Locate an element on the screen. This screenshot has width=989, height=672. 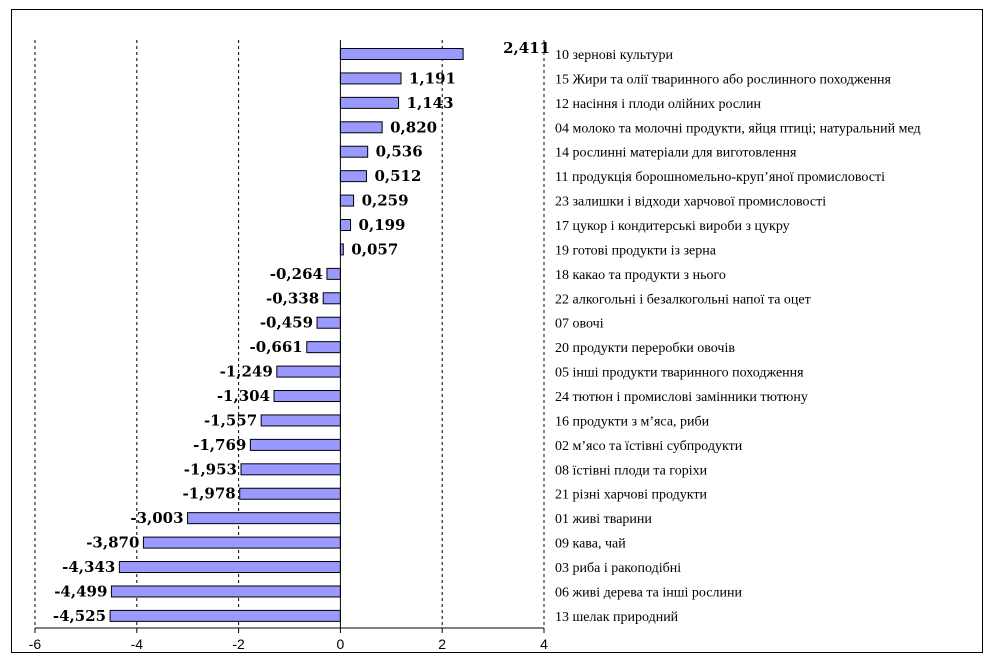
value-label-10: -0,264 is located at coordinates (296, 274).